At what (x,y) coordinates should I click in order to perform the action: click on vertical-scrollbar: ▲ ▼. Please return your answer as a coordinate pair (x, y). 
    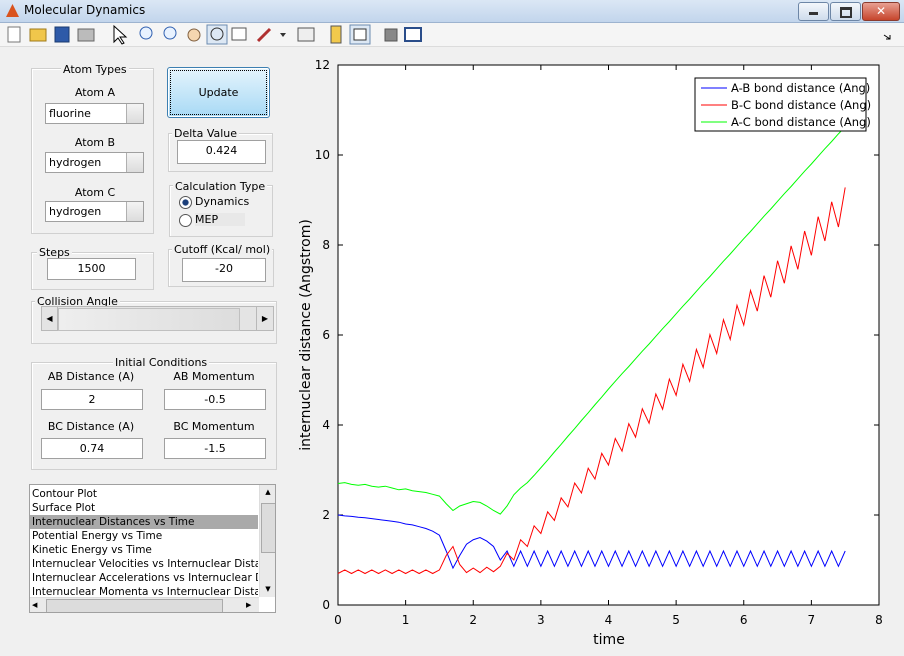
    Looking at the image, I should click on (267, 541).